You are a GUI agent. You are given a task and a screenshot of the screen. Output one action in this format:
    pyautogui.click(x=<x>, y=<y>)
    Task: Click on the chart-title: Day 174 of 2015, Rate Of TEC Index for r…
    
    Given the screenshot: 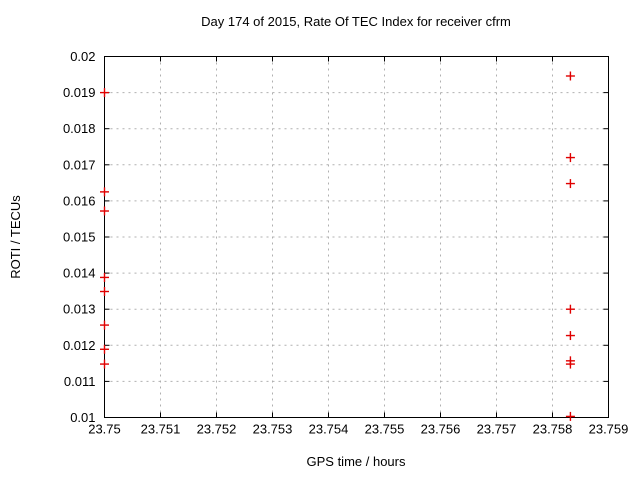 What is the action you would take?
    pyautogui.click(x=356, y=21)
    